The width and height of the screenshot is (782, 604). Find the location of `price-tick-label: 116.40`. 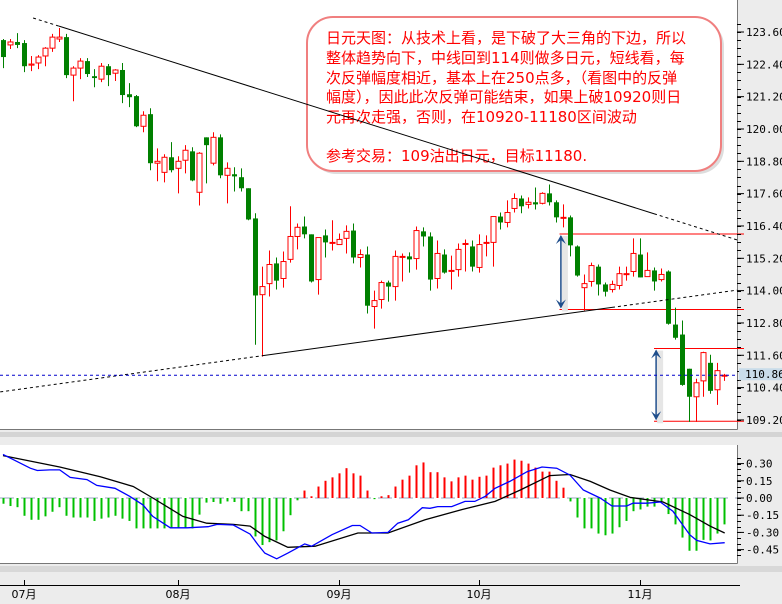

price-tick-label: 116.40 is located at coordinates (764, 226).